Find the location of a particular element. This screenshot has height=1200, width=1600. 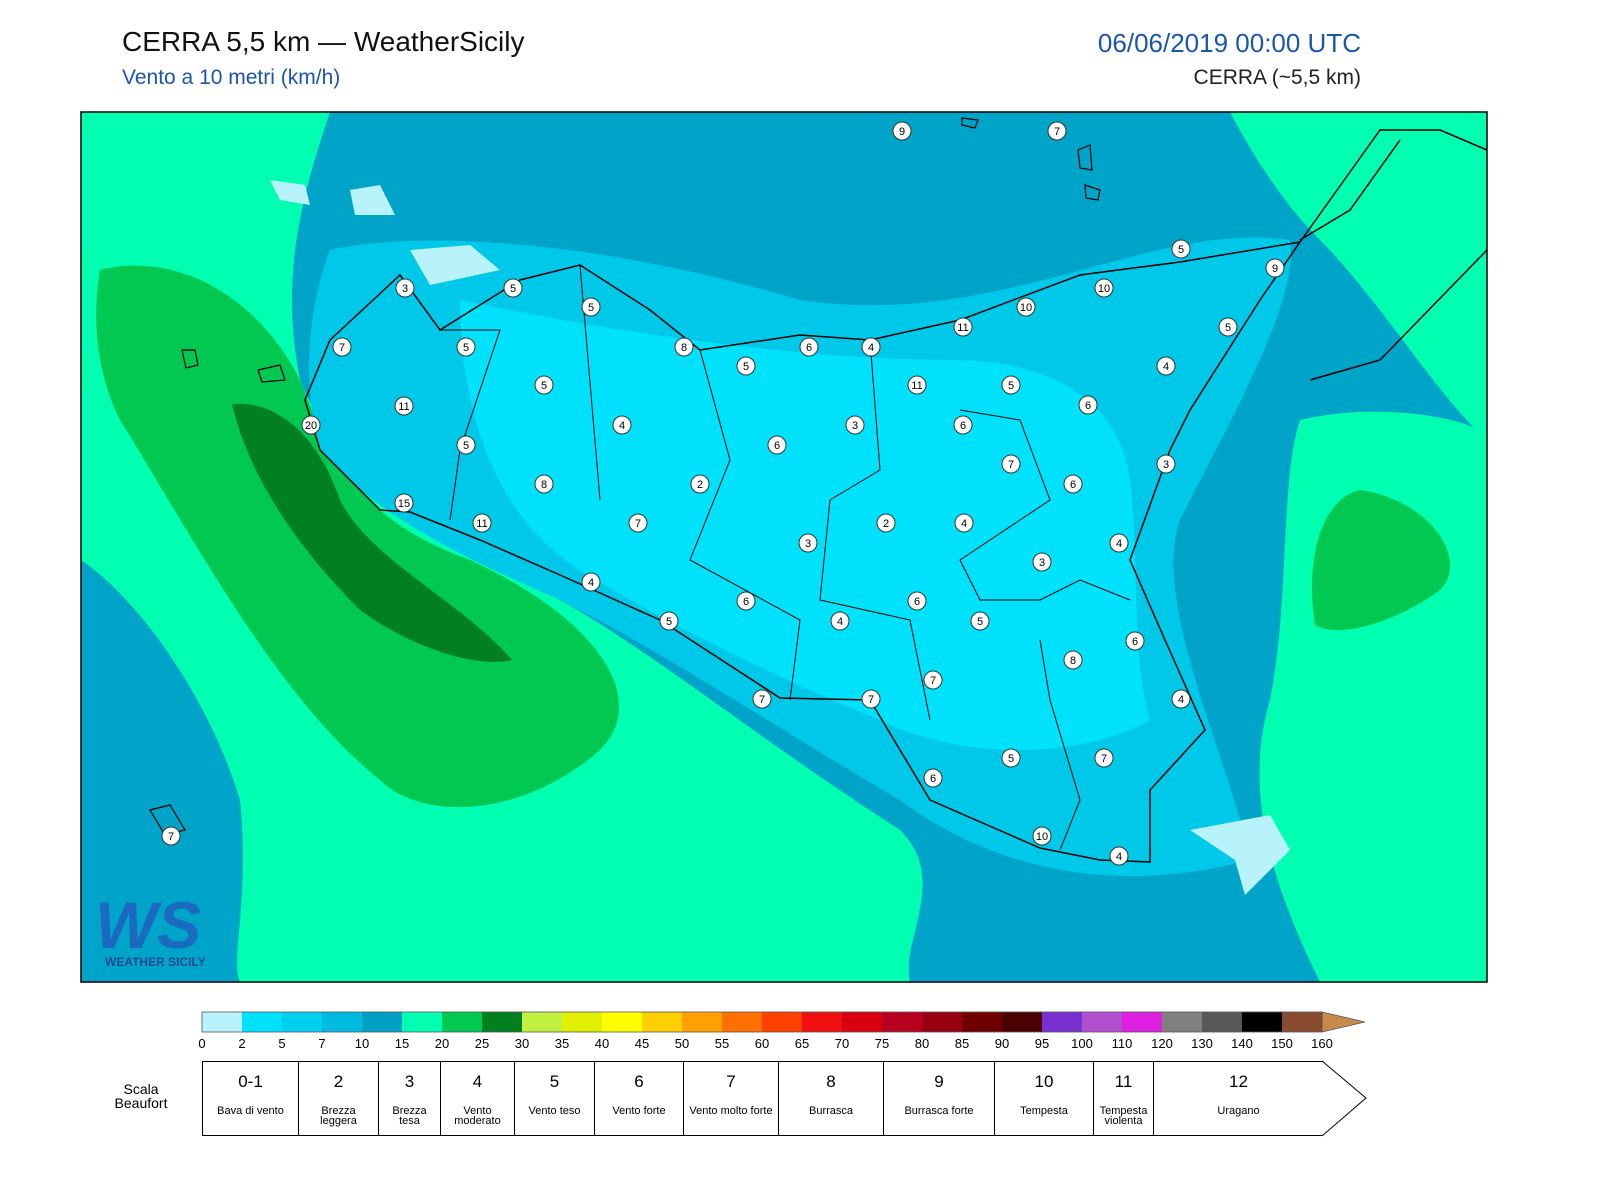

colorbar-tick-label: 110 is located at coordinates (1122, 1043).